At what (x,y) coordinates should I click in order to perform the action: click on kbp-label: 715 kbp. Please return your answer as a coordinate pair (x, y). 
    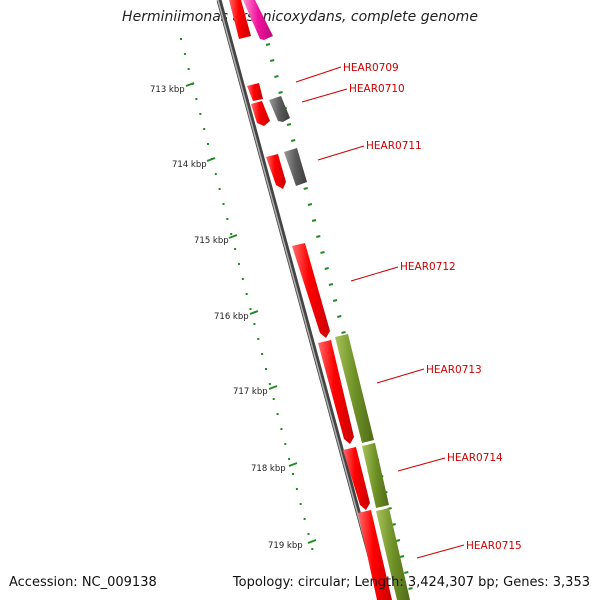
    Looking at the image, I should click on (211, 241).